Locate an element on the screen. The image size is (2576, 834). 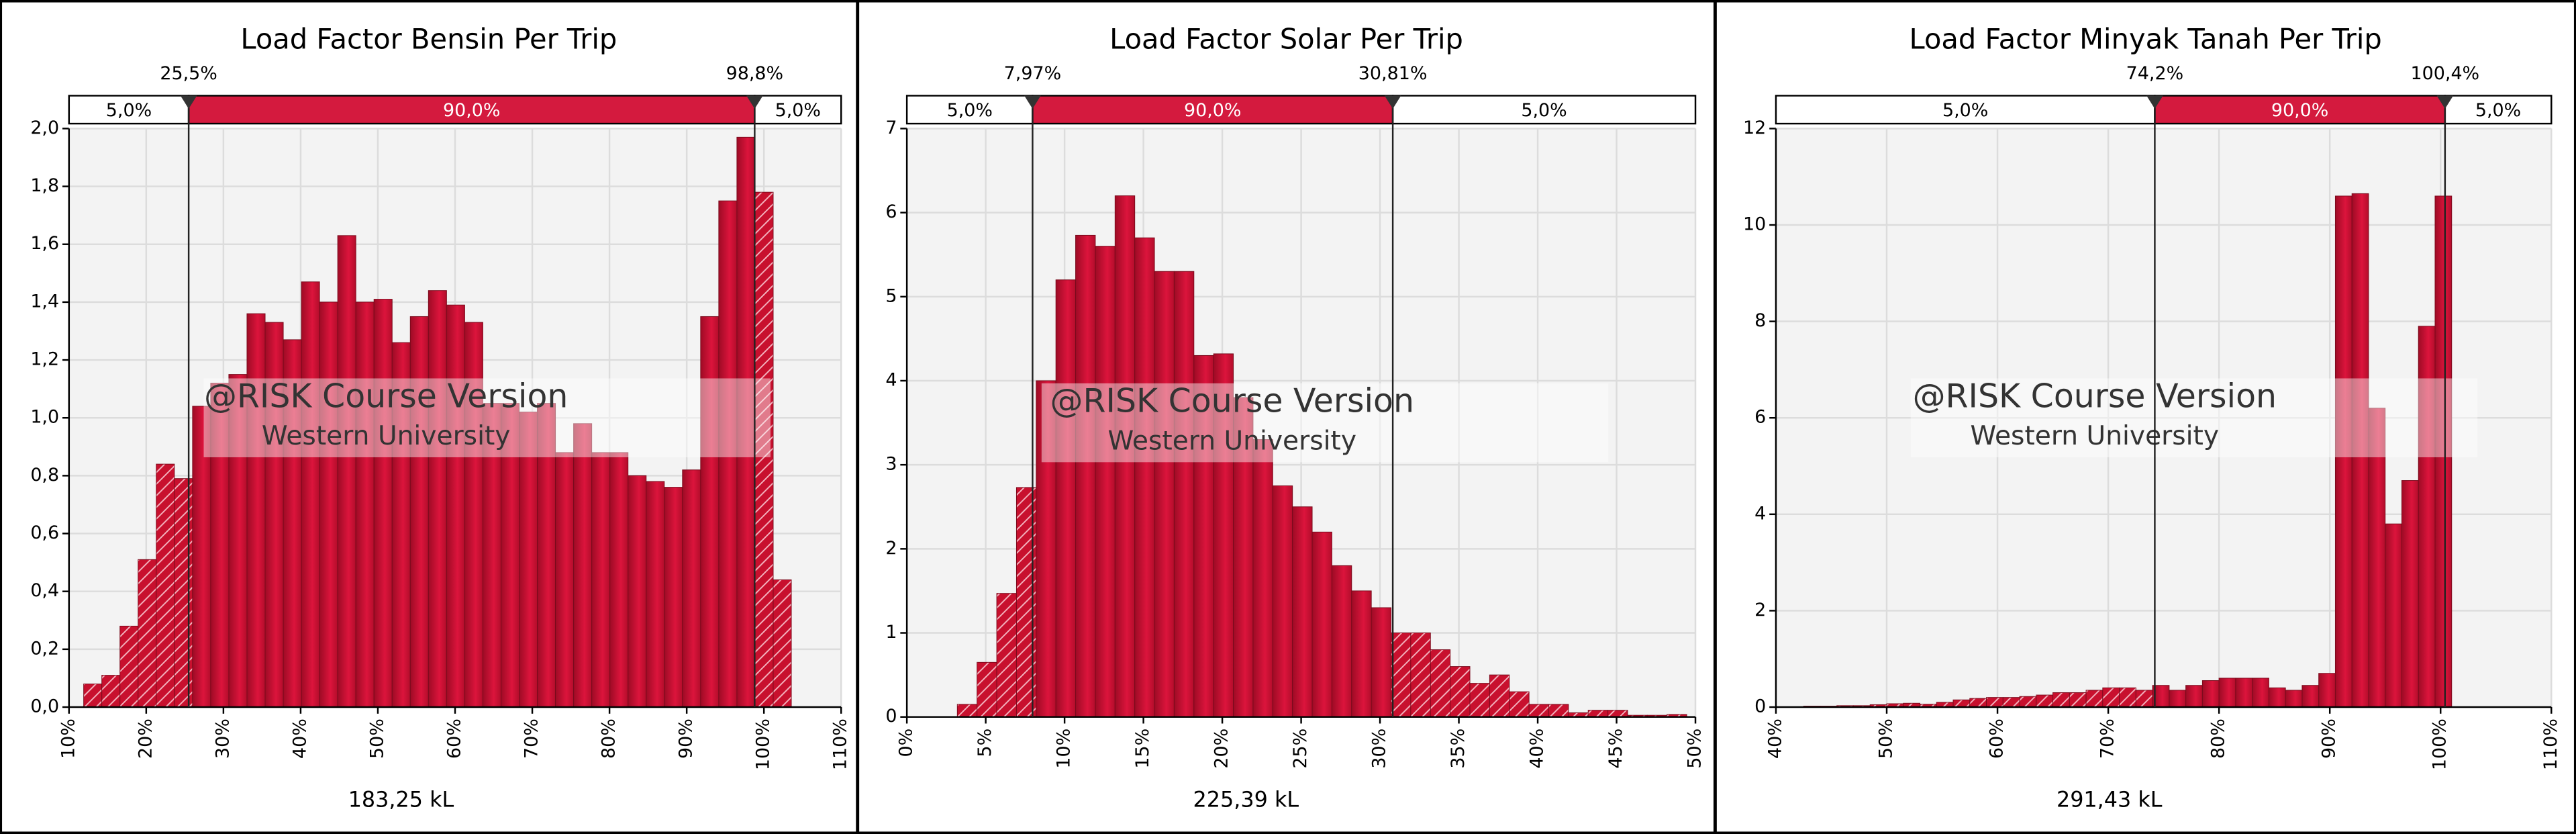
delimiter-label: 30,81% is located at coordinates (1393, 73).